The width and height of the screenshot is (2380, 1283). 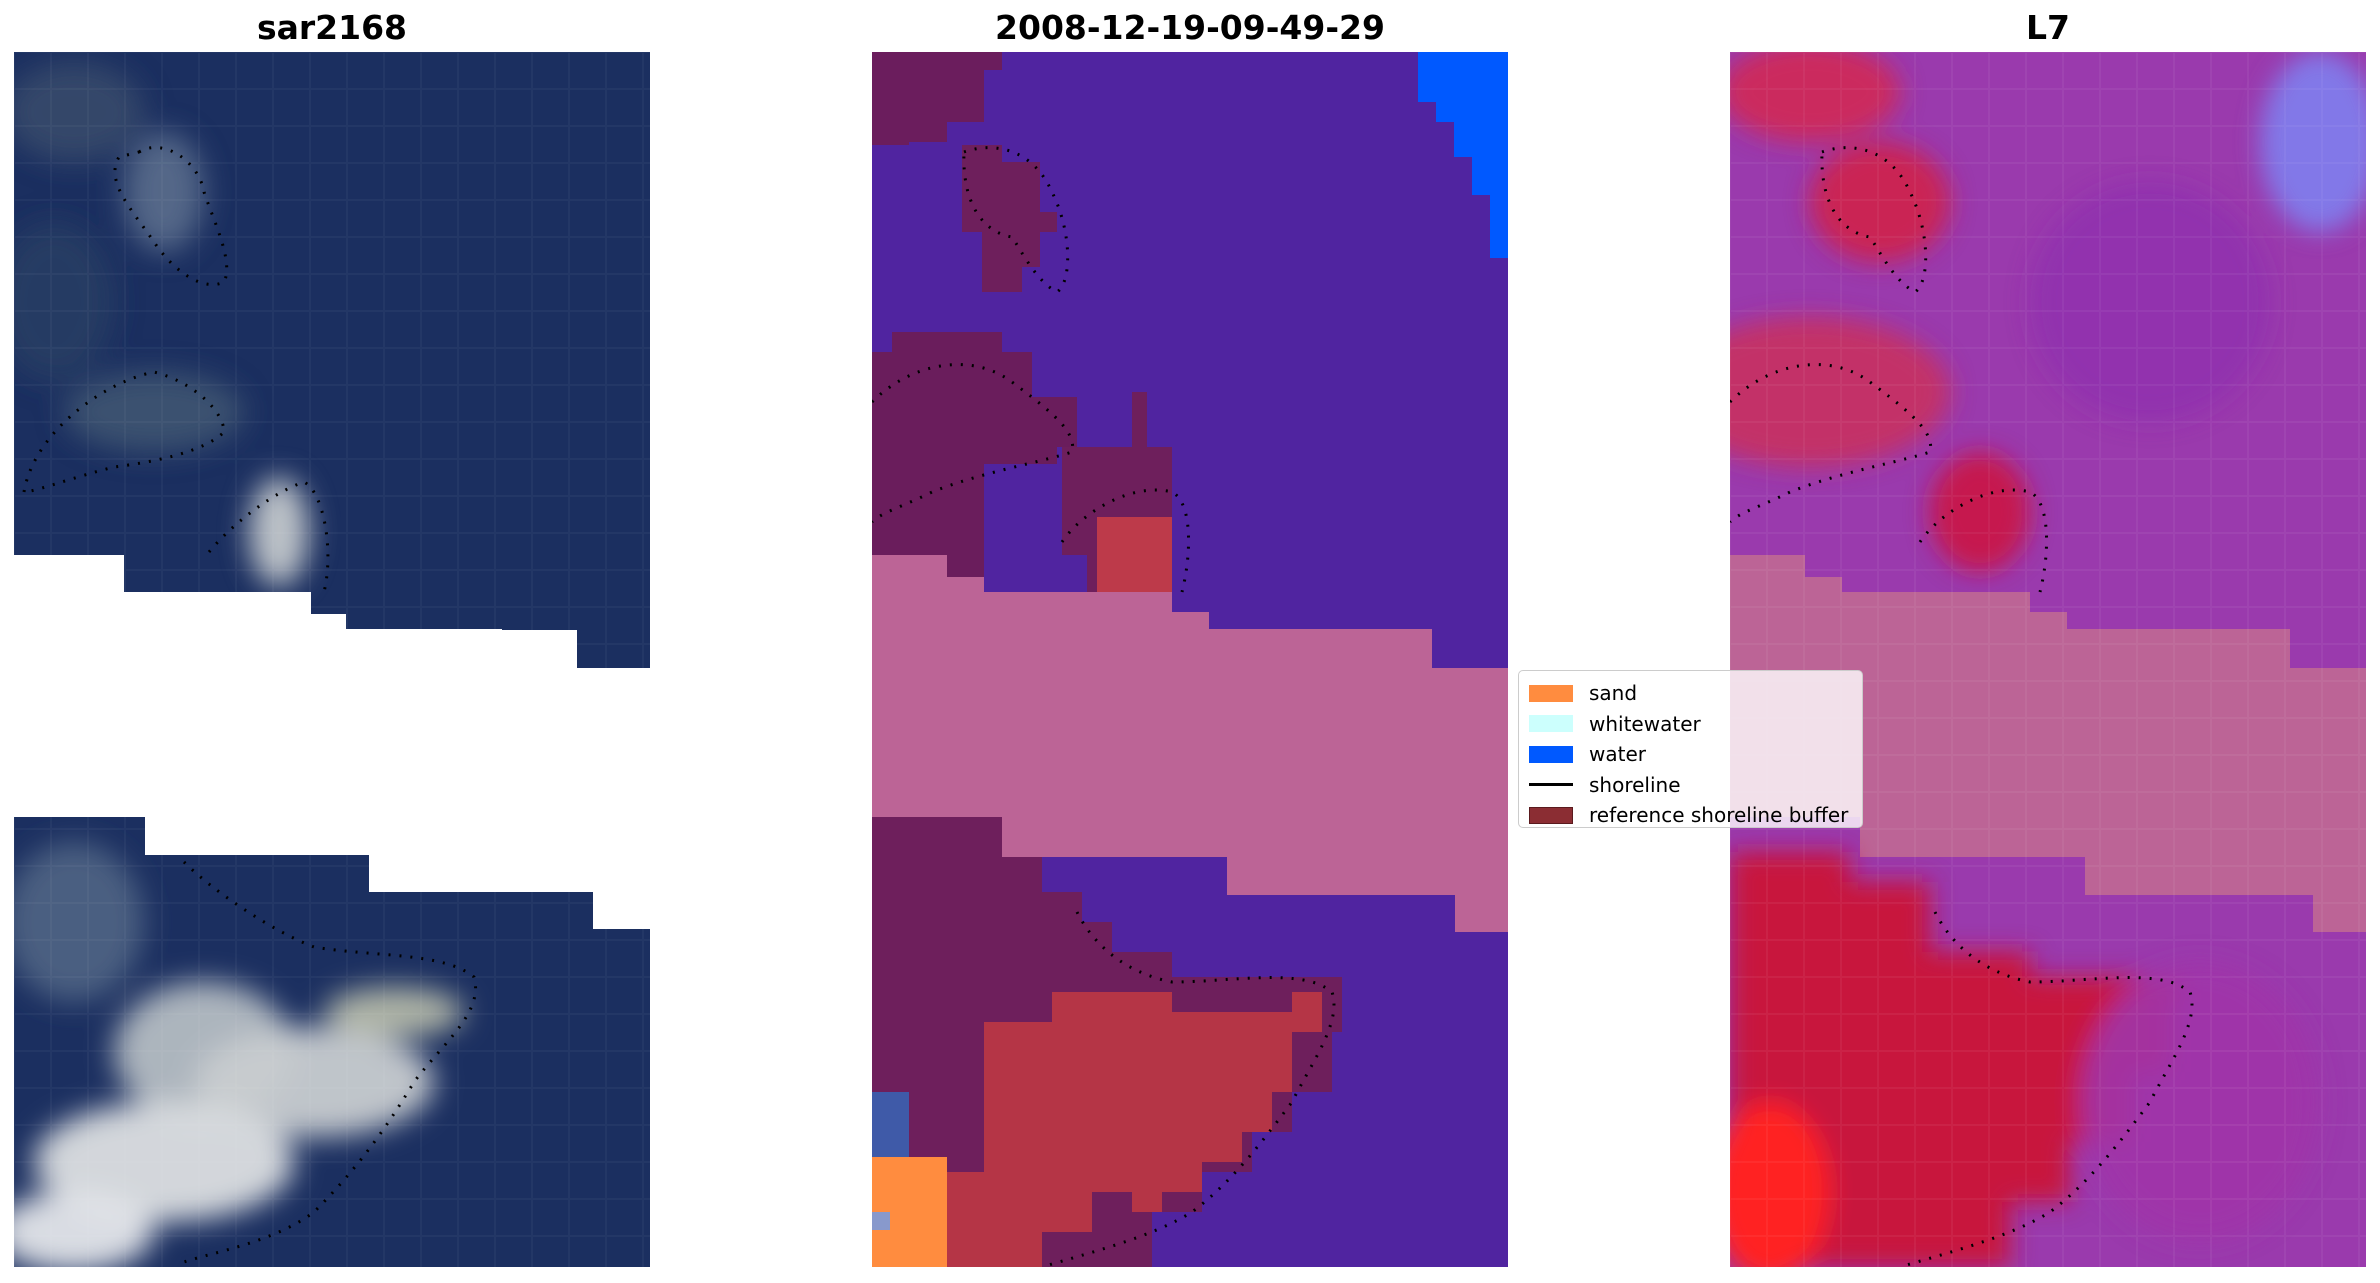 I want to click on legend-item-shoreline: shoreline, so click(x=1690, y=785).